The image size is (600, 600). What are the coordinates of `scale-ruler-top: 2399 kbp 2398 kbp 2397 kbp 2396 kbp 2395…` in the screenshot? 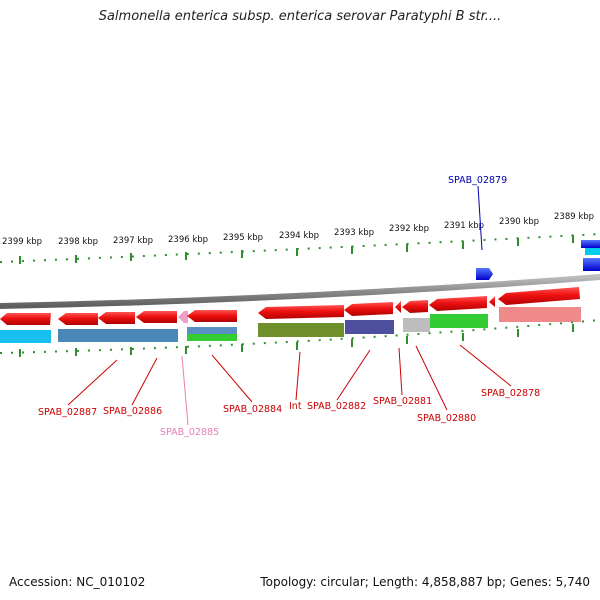 It's located at (300, 238).